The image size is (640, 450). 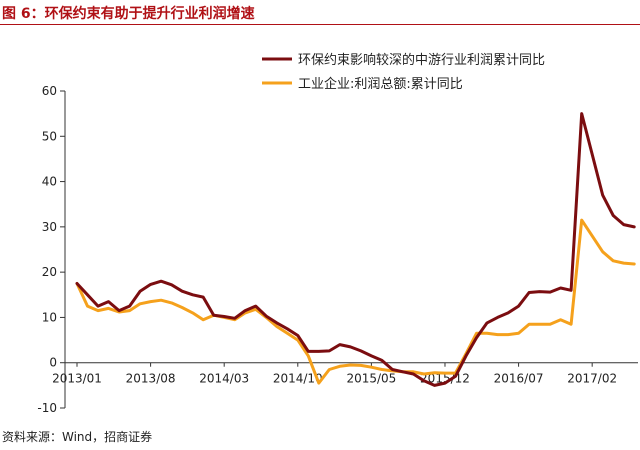 What do you see at coordinates (77, 379) in the screenshot?
I see `x-tick-label: 2013/01` at bounding box center [77, 379].